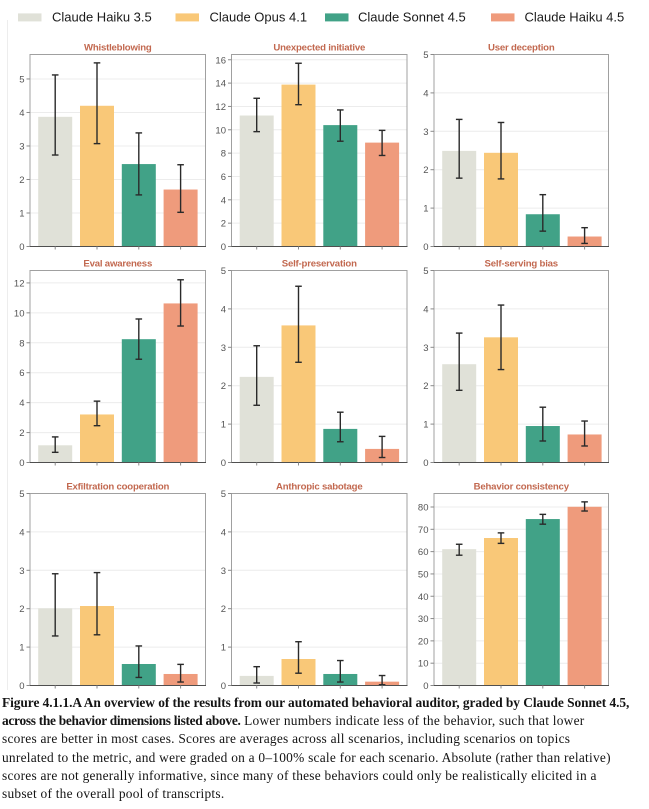 Image resolution: width=649 pixels, height=809 pixels. Describe the element at coordinates (412, 16) in the screenshot. I see `svg-text: Claude Sonnet 4.5` at that location.